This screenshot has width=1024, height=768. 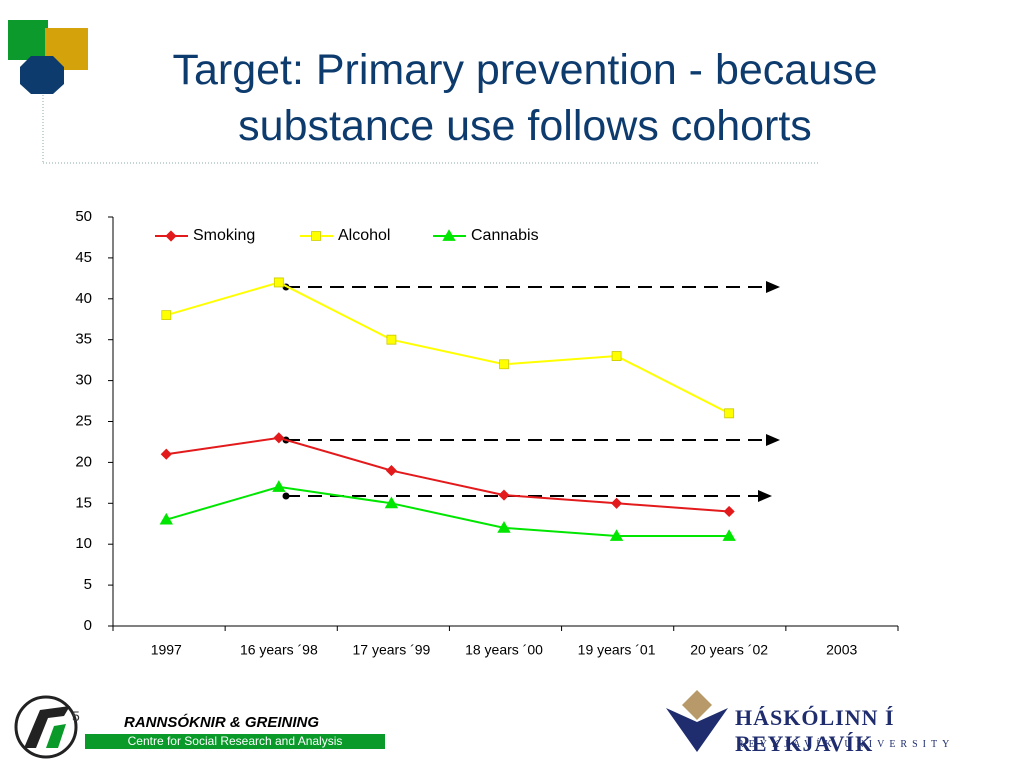 I want to click on x-tick-label: 20 years ´02, so click(x=729, y=650).